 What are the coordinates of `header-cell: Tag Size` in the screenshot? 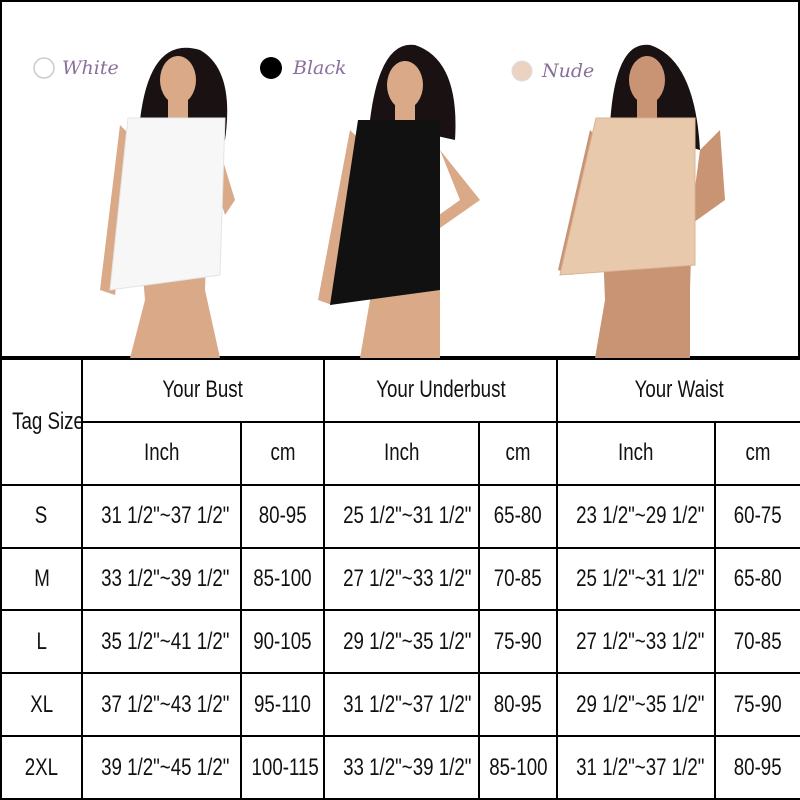 It's located at (47, 421).